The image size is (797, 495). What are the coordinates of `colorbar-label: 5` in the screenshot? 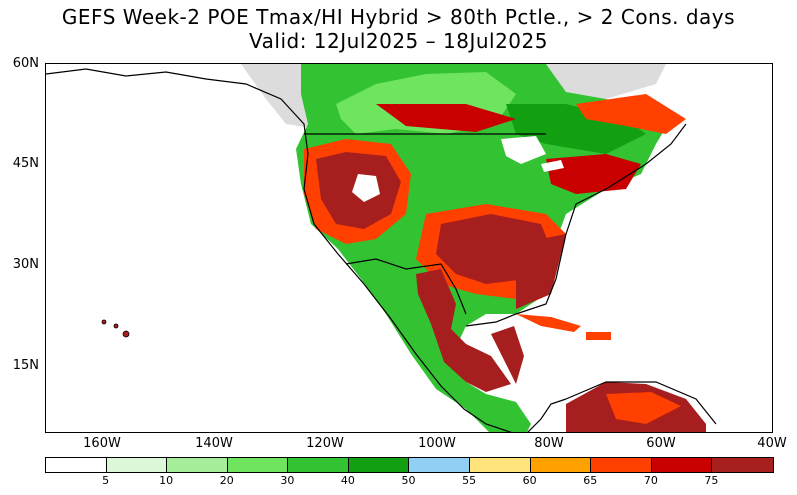 It's located at (106, 480).